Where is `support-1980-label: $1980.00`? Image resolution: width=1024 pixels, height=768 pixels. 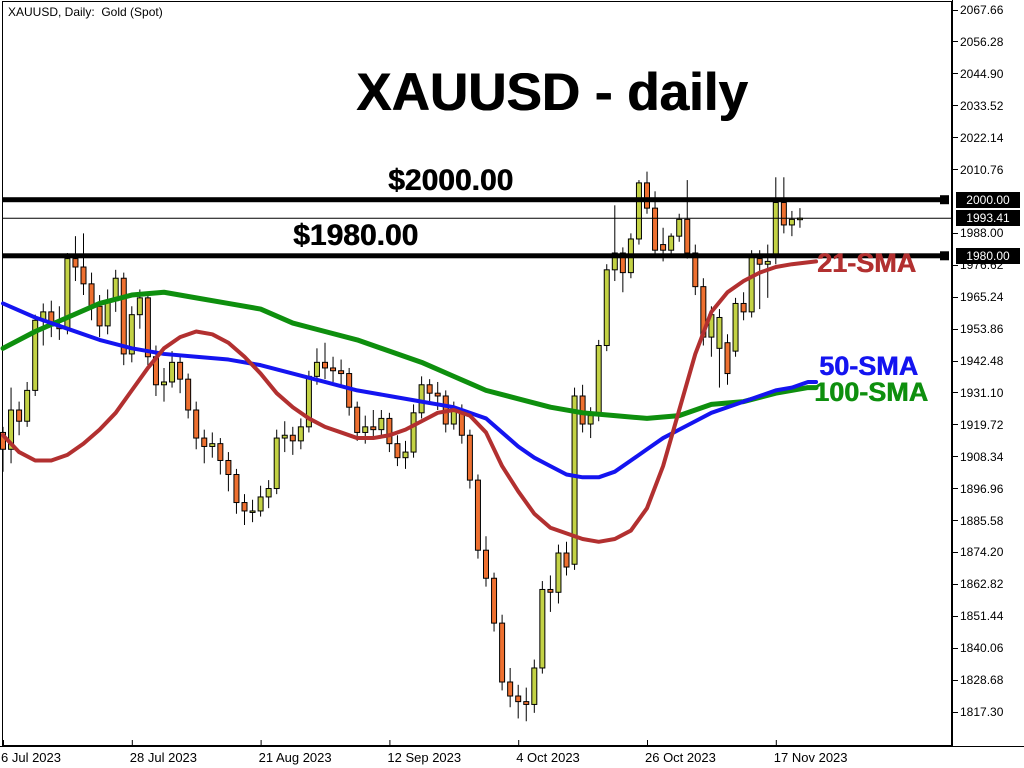
support-1980-label: $1980.00 is located at coordinates (356, 235).